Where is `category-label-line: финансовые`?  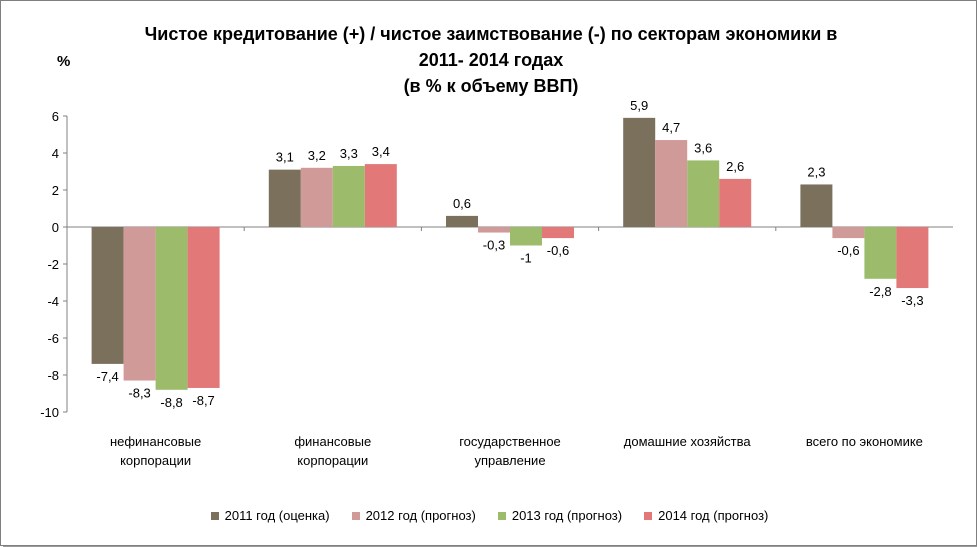
category-label-line: финансовые is located at coordinates (332, 441).